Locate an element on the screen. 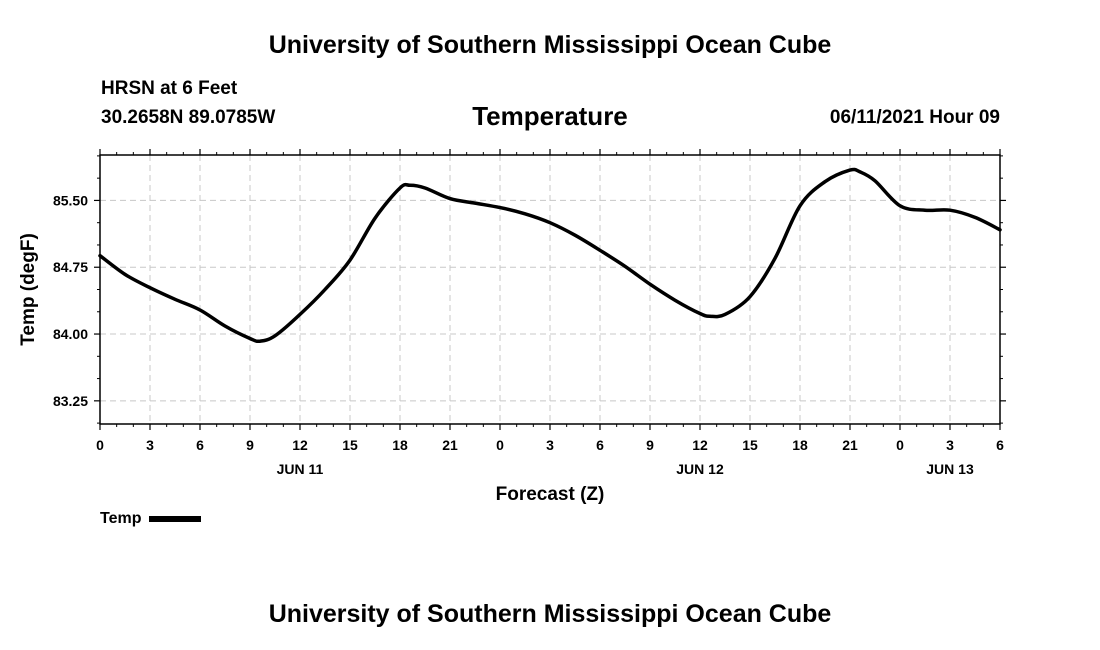  y-tick-label: 83.25 is located at coordinates (70, 401).